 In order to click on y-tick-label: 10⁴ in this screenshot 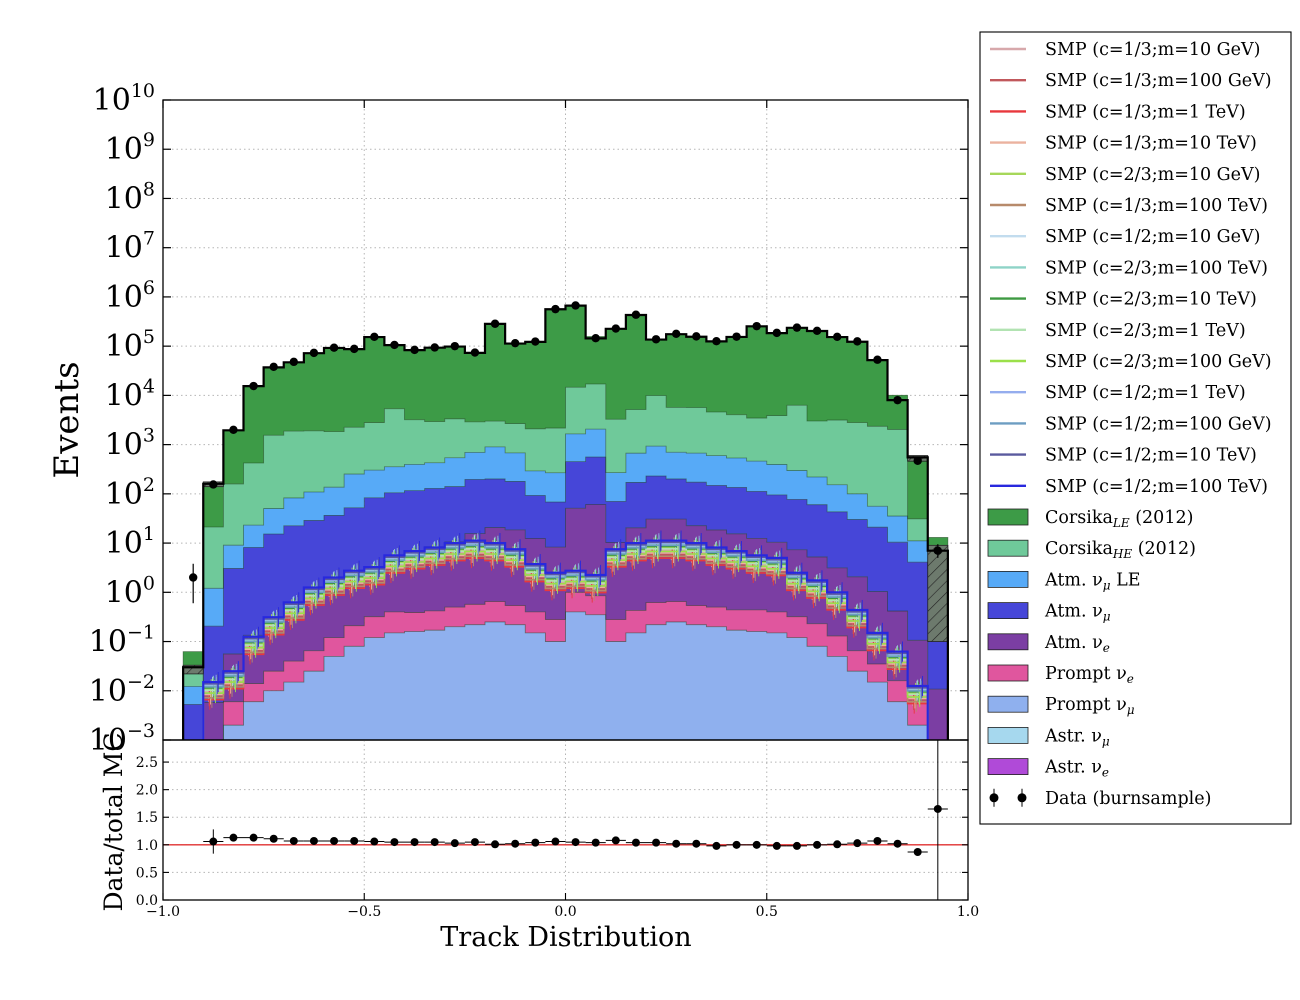, I will do `click(130, 394)`.